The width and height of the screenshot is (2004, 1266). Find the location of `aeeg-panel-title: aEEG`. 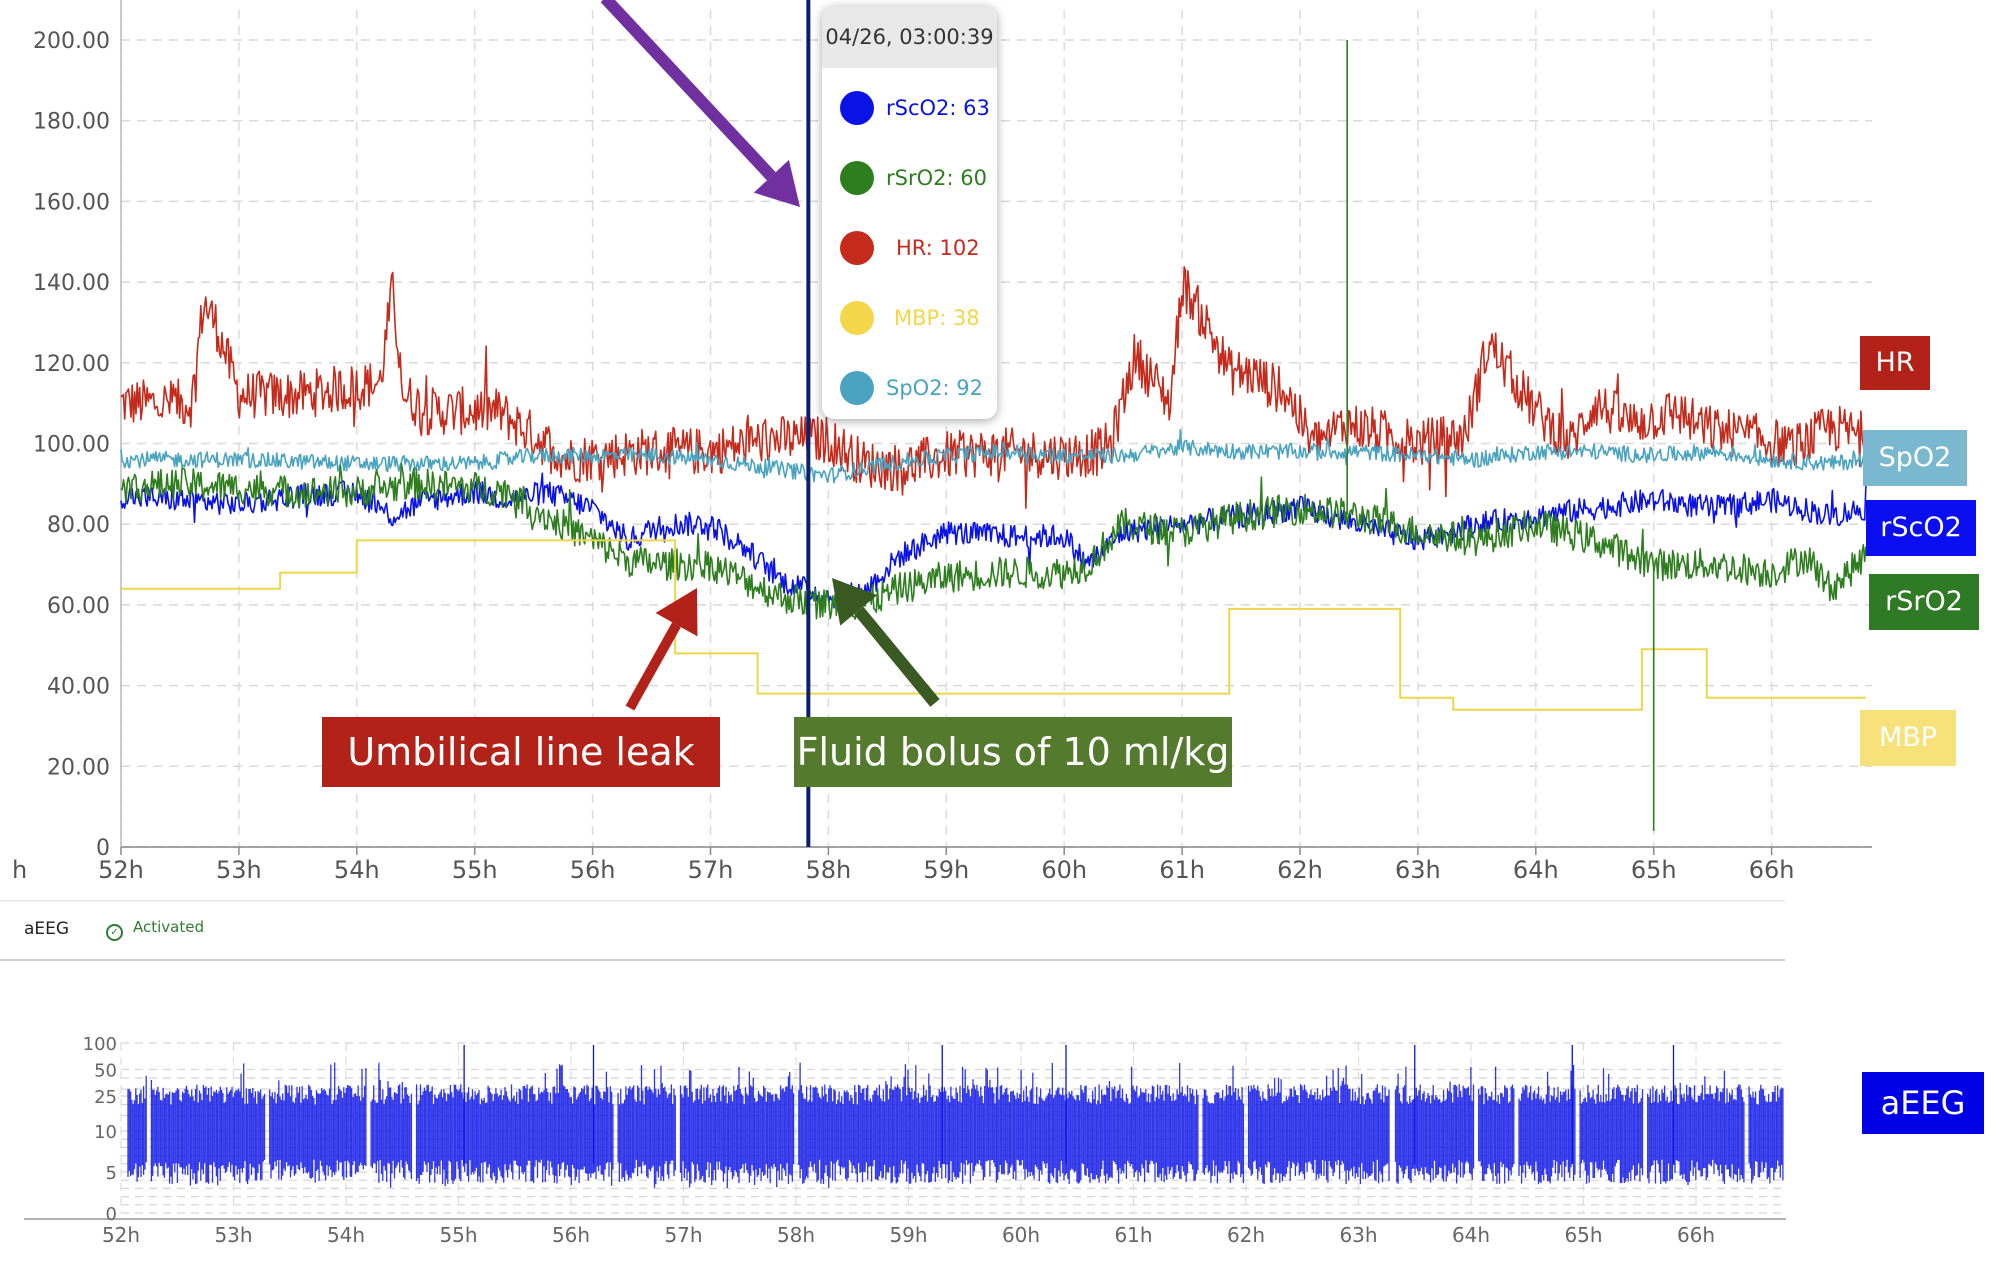

aeeg-panel-title: aEEG is located at coordinates (47, 929).